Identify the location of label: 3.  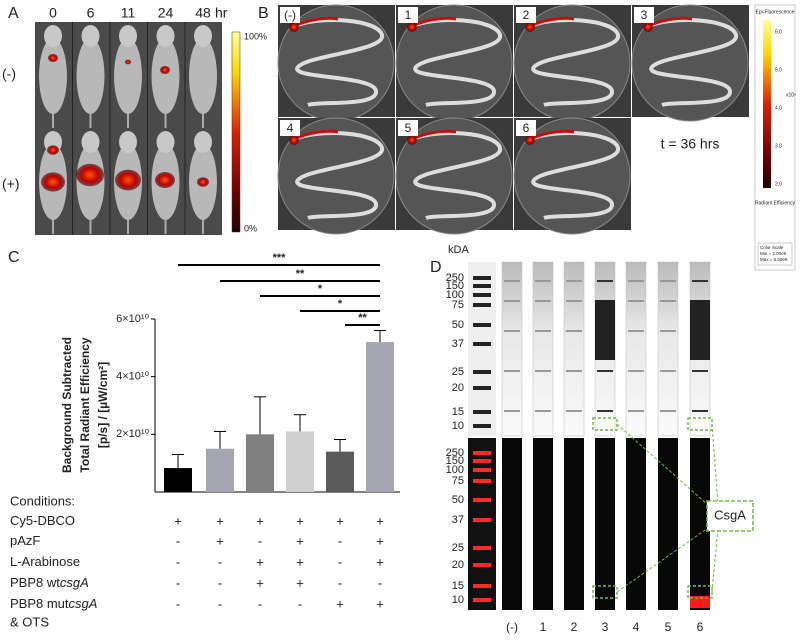
(644, 15).